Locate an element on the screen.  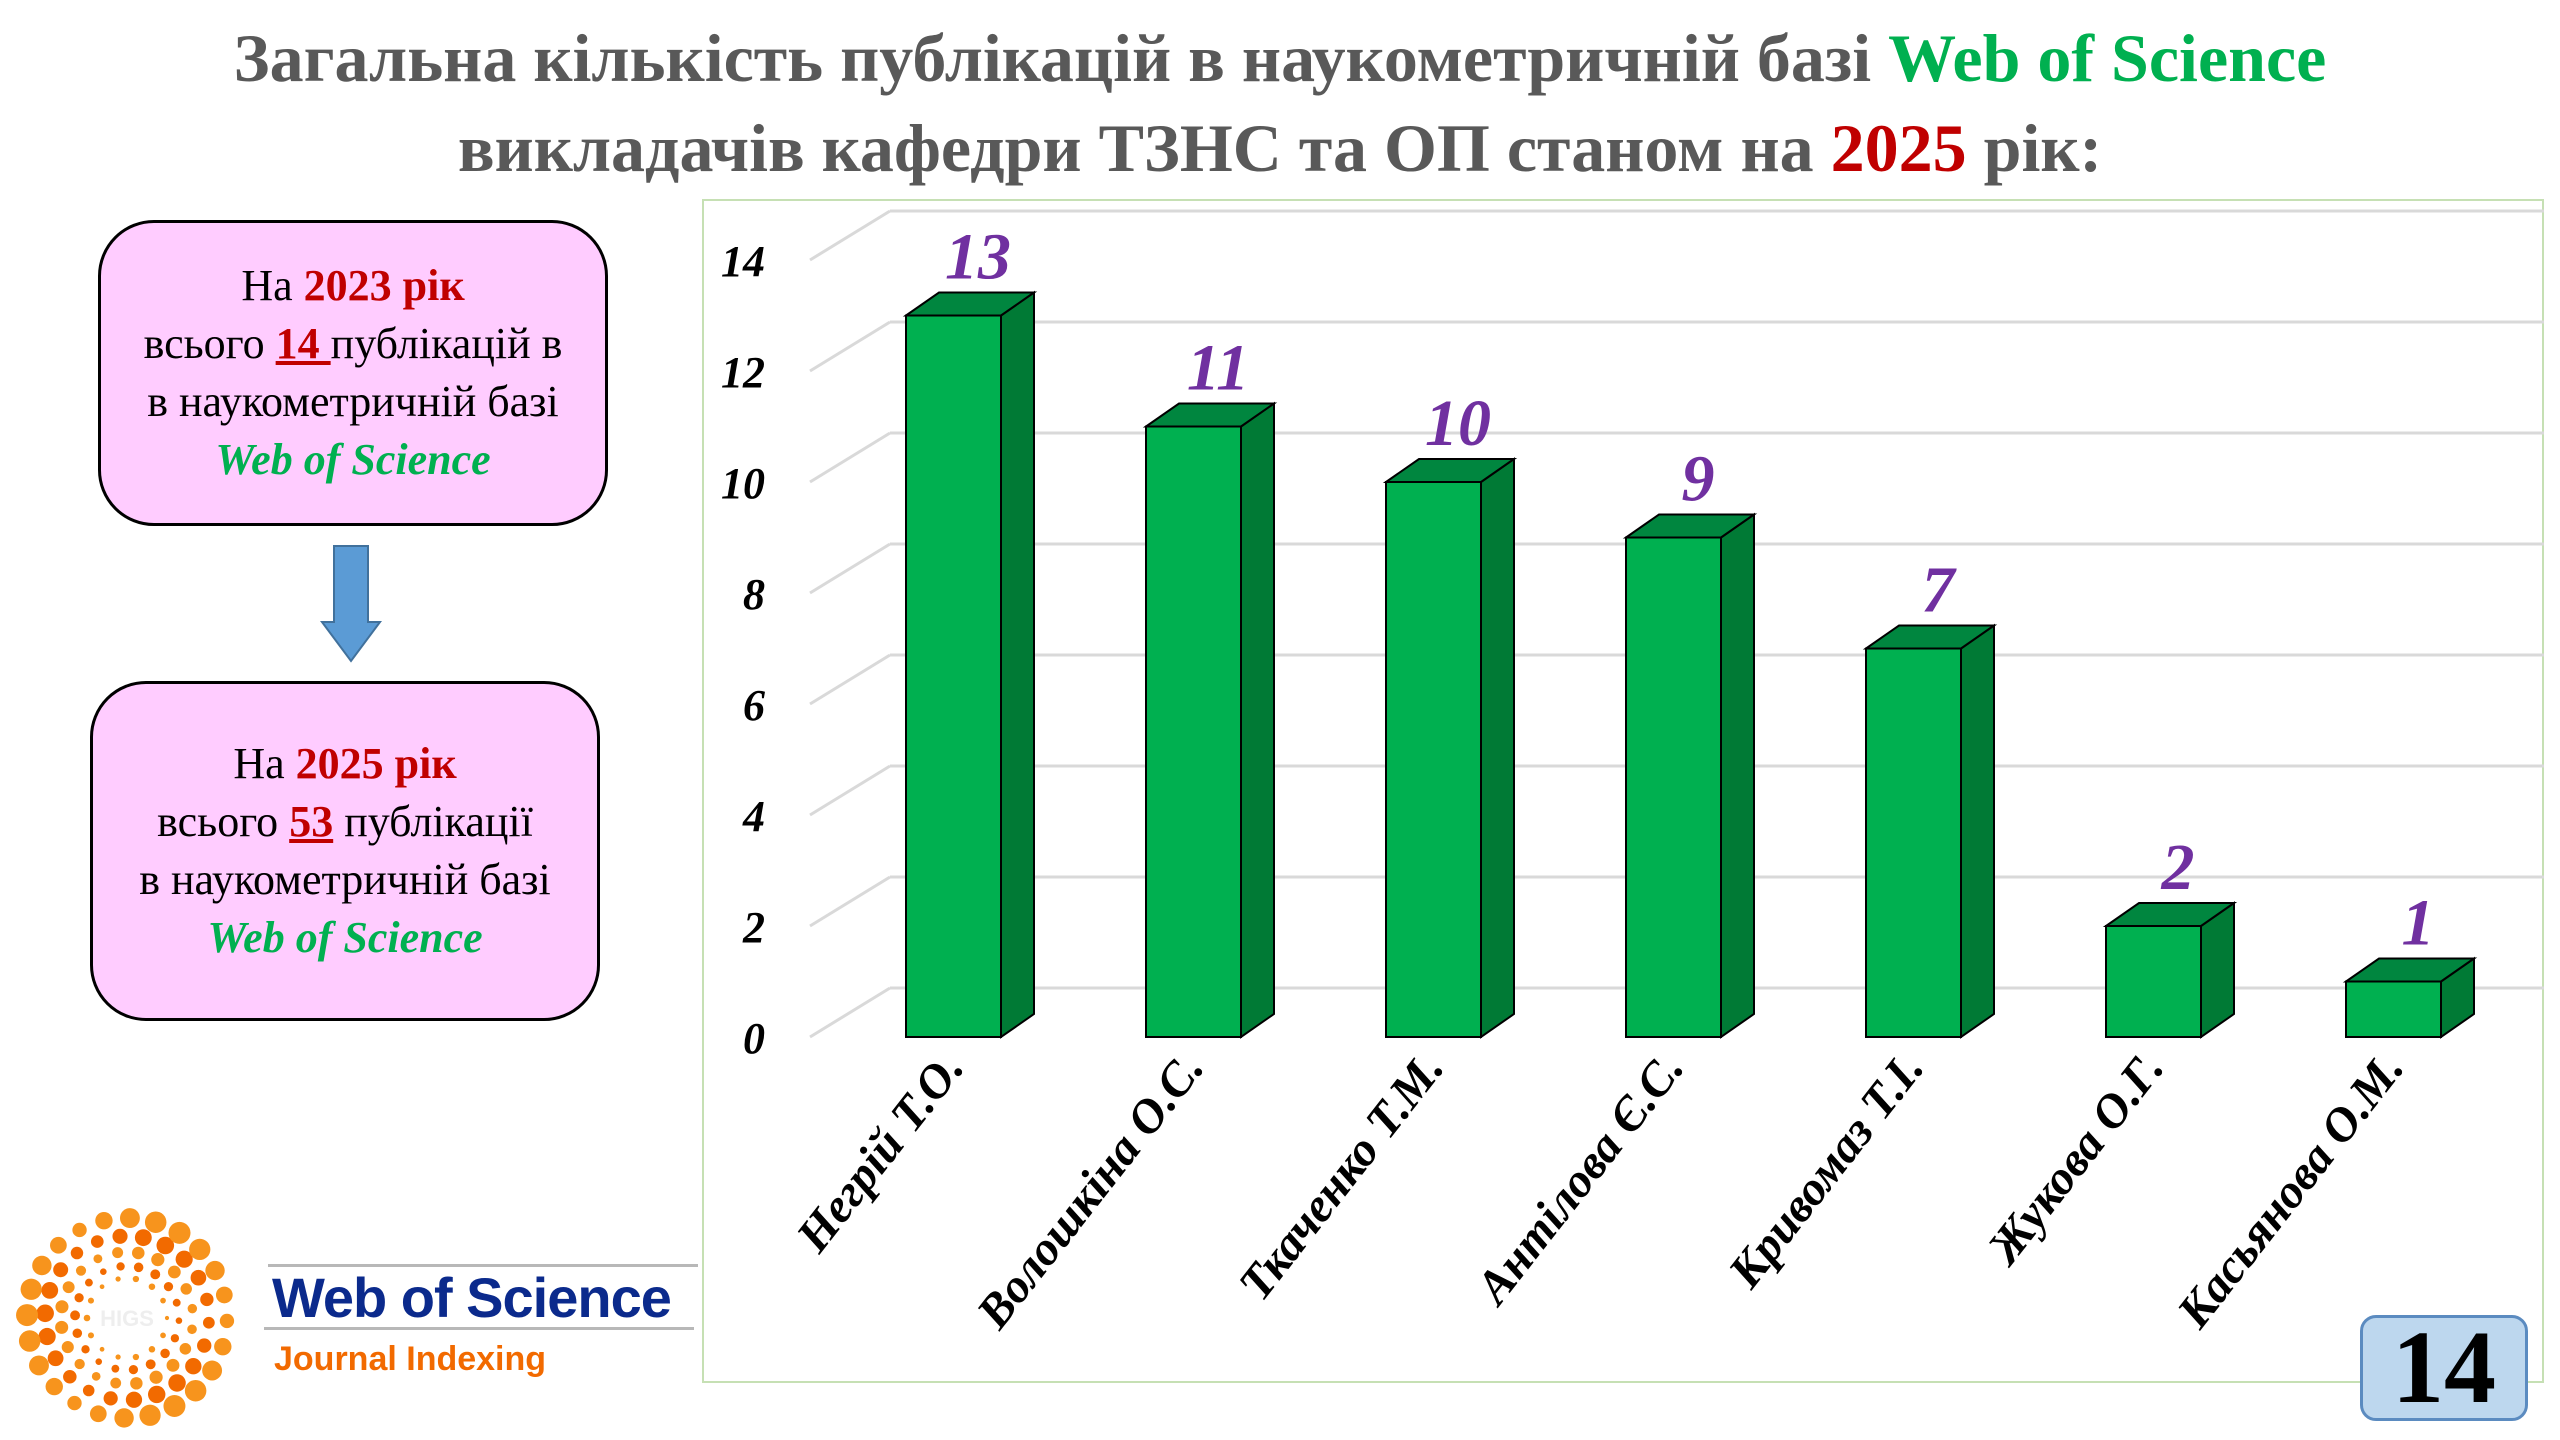
logo-tagline: Journal Indexing is located at coordinates (410, 1359).